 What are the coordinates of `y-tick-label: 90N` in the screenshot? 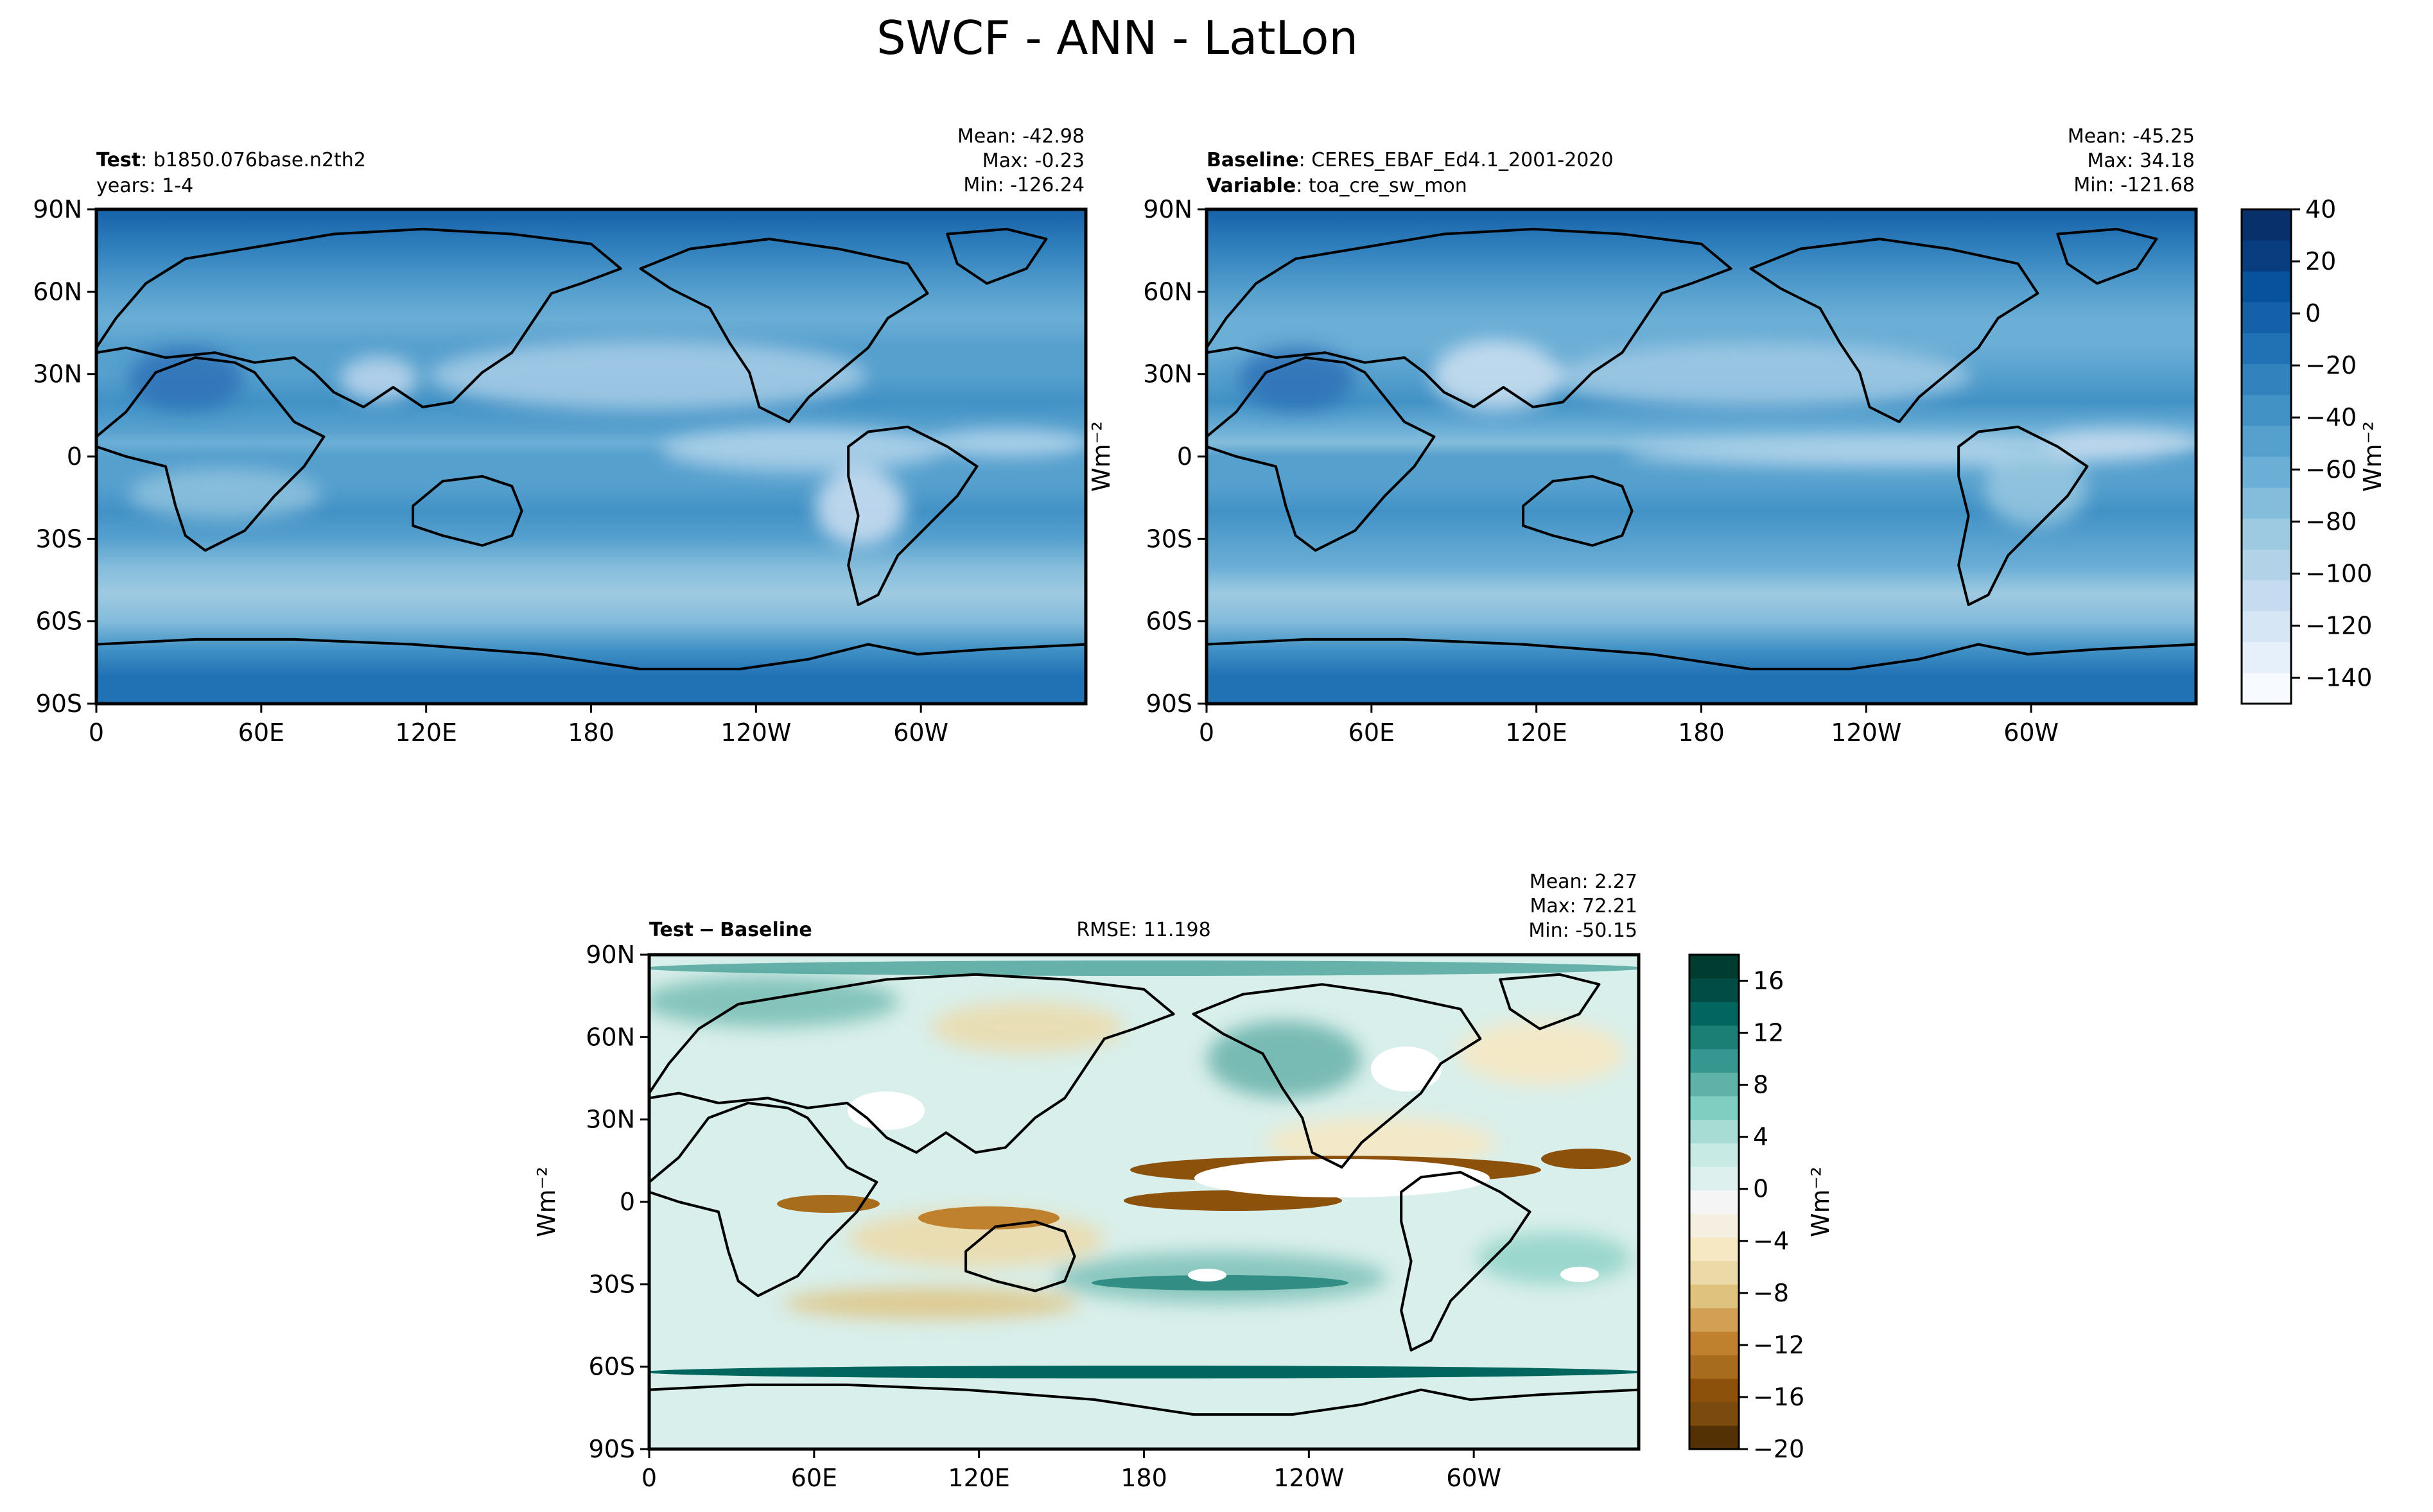 It's located at (610, 955).